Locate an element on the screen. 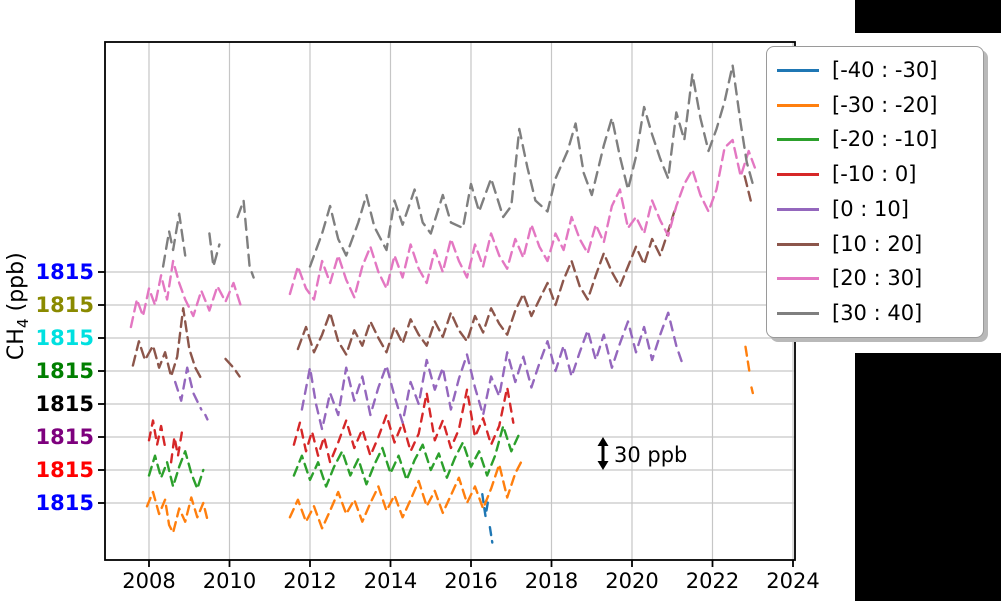 This screenshot has height=609, width=1001. legend-label-3: [-10 : 0] is located at coordinates (874, 174).